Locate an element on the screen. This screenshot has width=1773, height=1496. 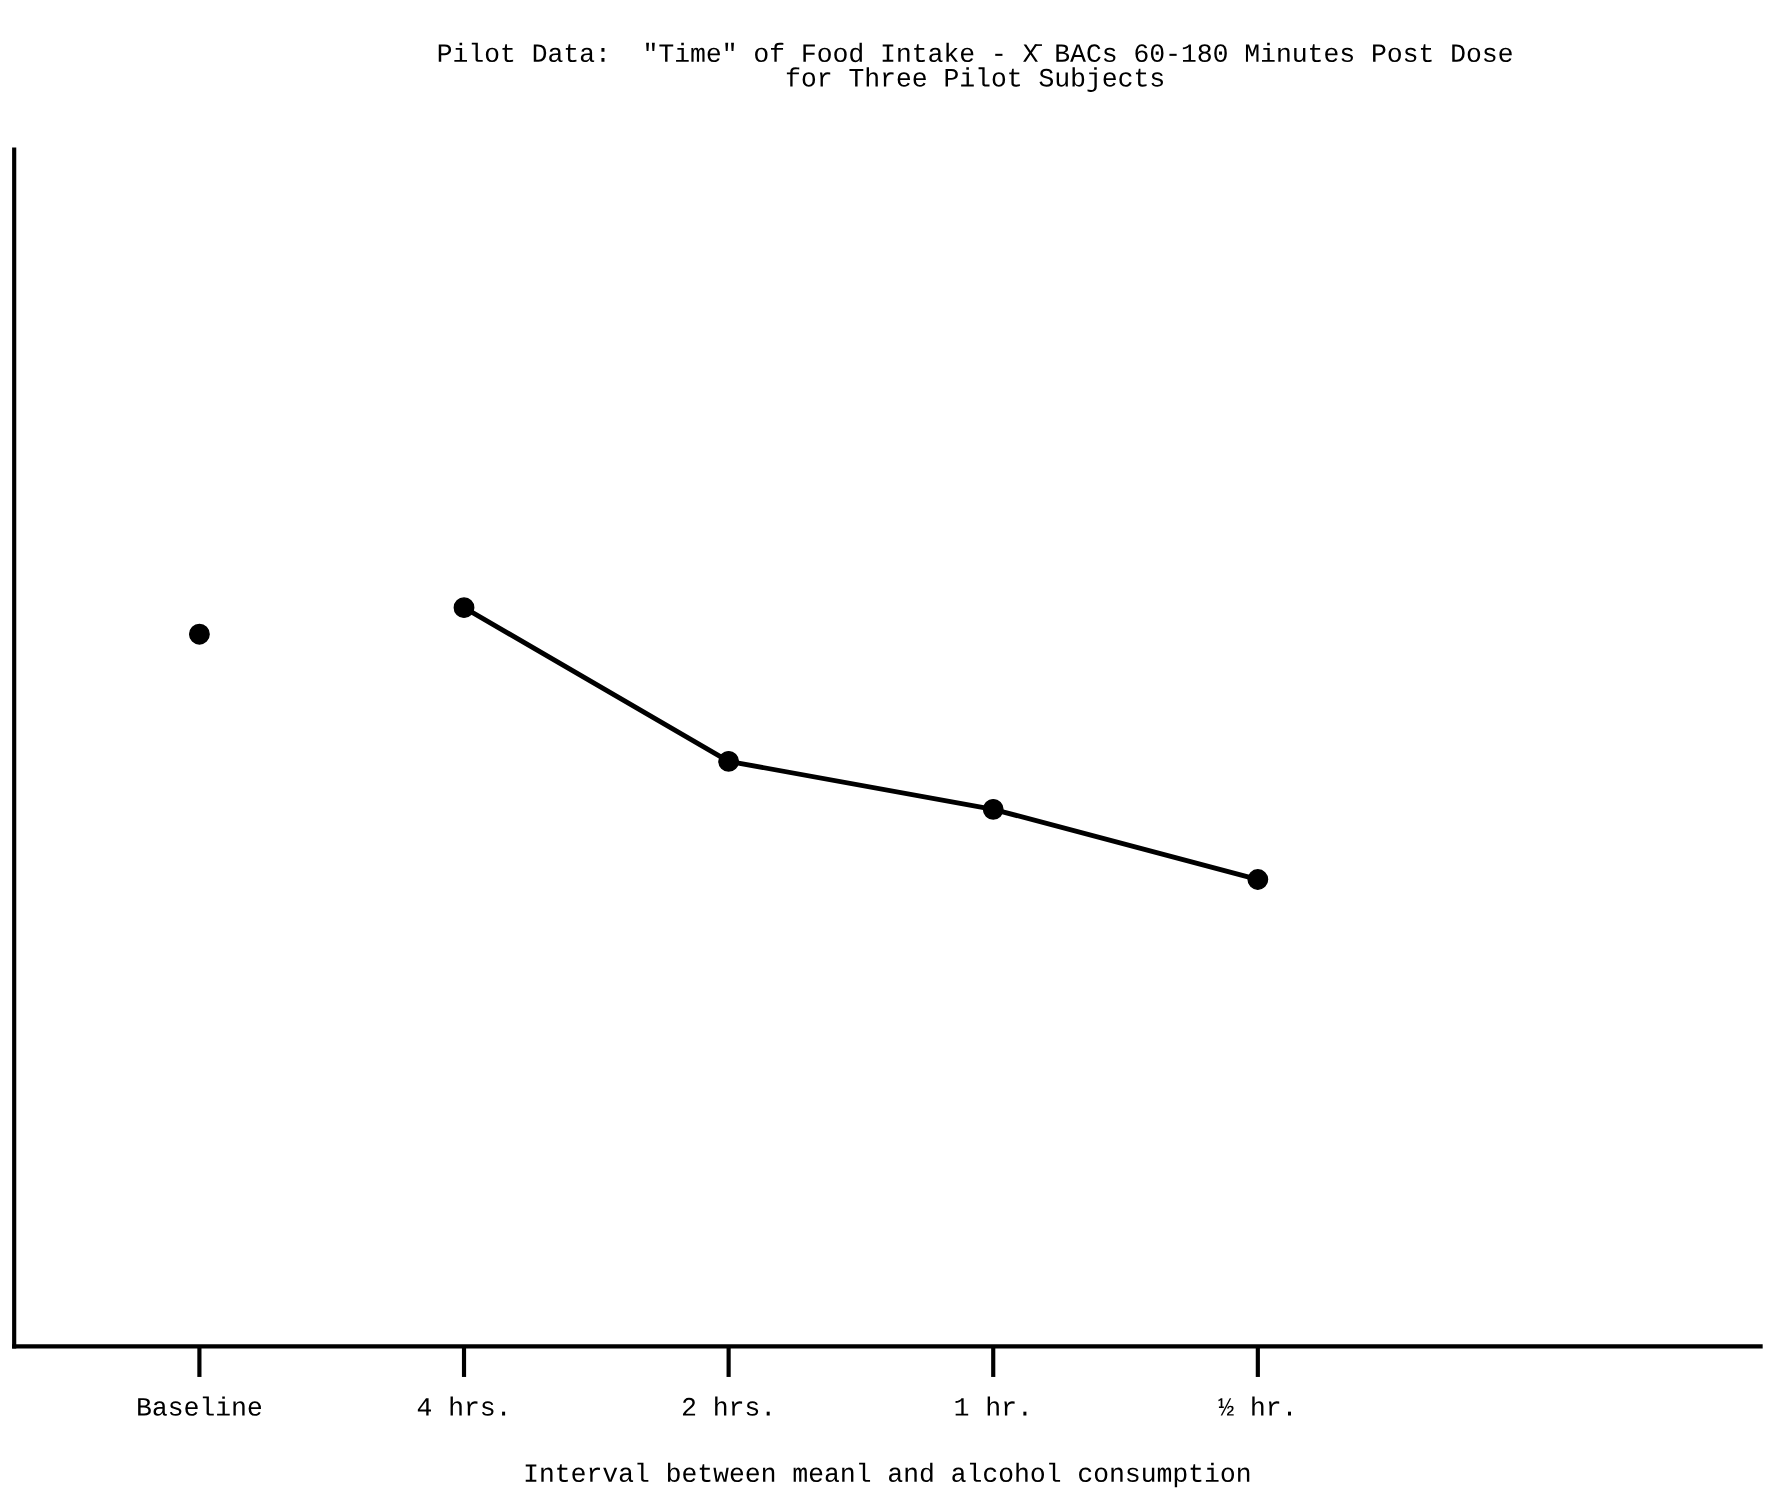
x-tick-label: ½ hr. is located at coordinates (1254, 1406).